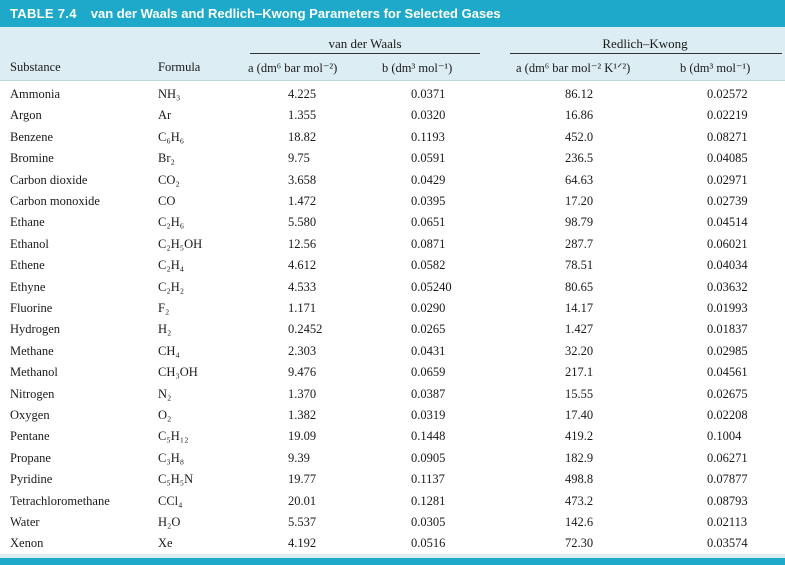 This screenshot has height=565, width=785. I want to click on table-row: Xenon Xe 4.192 0.0516 72.30 0.03574, so click(392, 543).